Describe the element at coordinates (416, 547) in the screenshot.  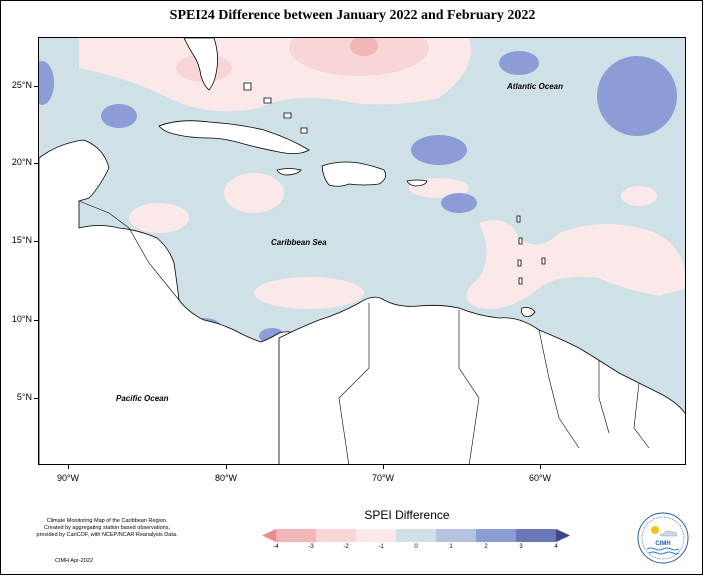
I see `legend-tick-label: 0` at that location.